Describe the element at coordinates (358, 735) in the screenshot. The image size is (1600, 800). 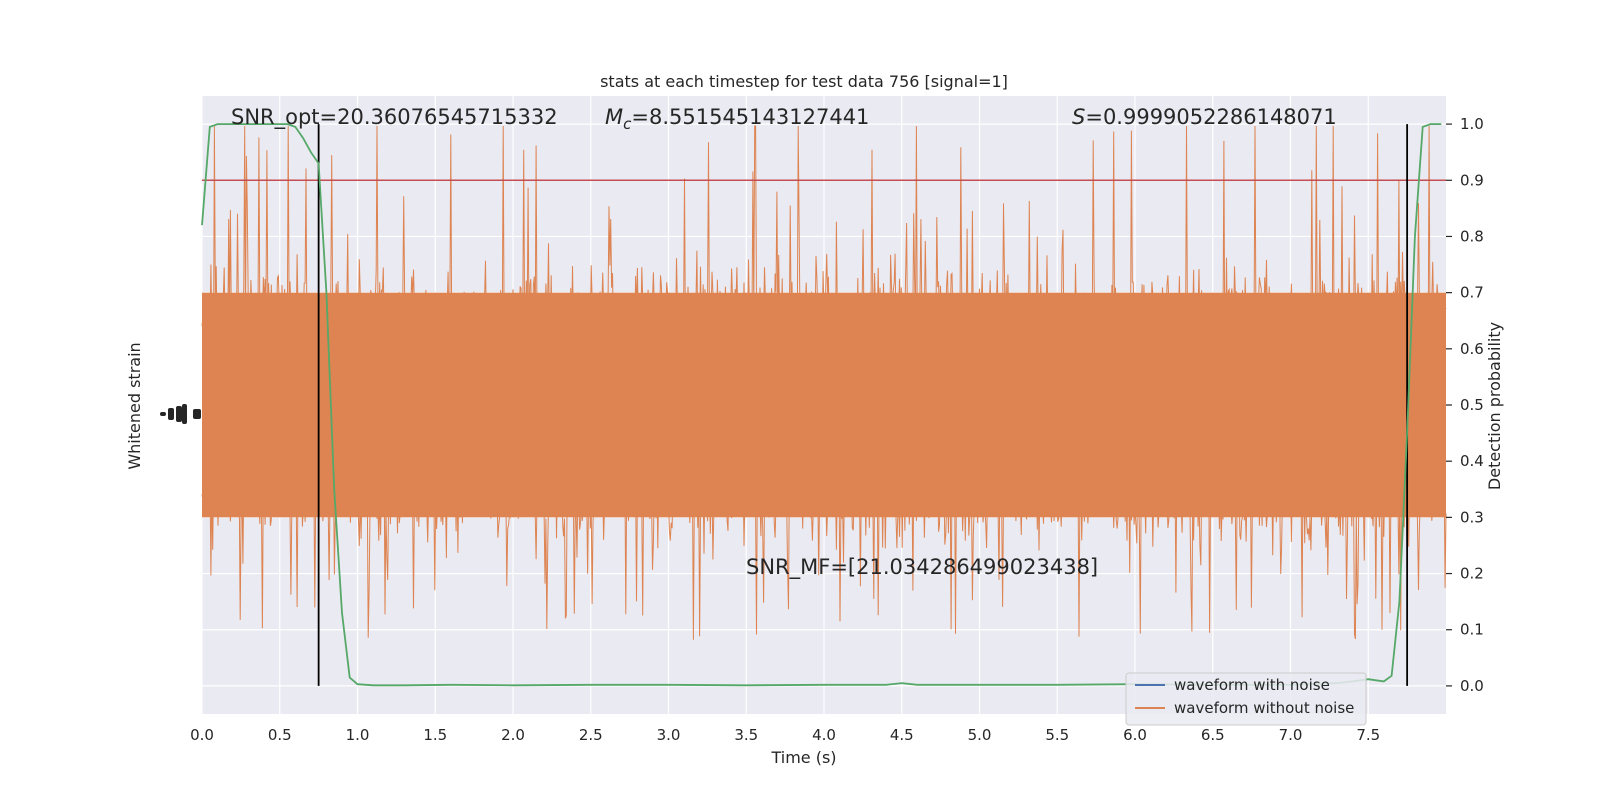
I see `x-tick-label: 1.0` at that location.